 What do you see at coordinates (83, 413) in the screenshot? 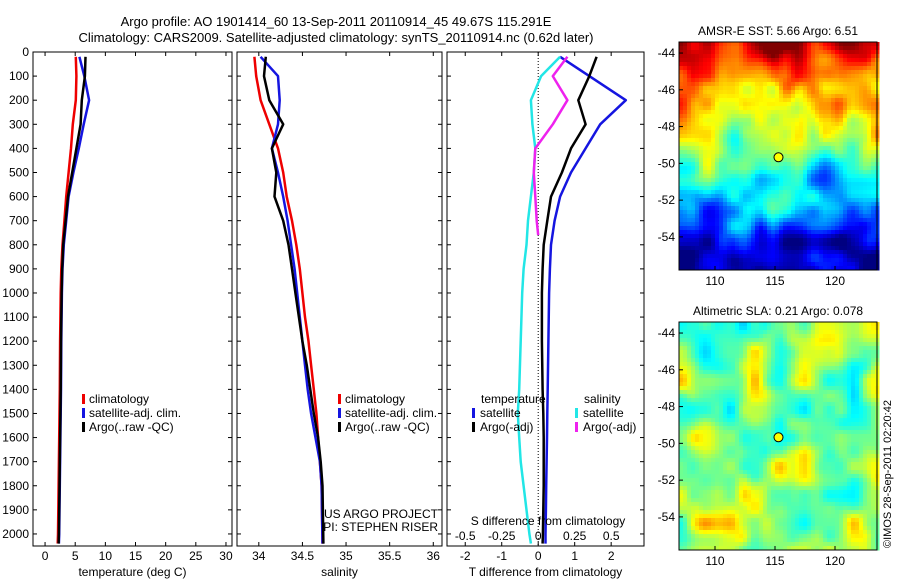
I see `legend-swatch` at bounding box center [83, 413].